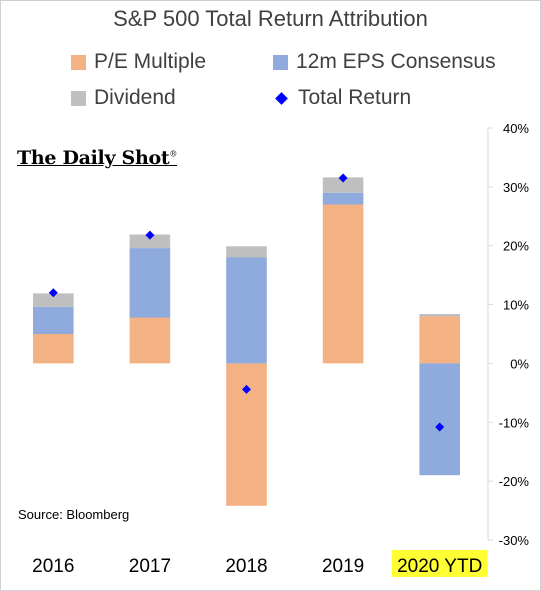 The width and height of the screenshot is (541, 591). Describe the element at coordinates (343, 178) in the screenshot. I see `total-return-point-2019` at that location.